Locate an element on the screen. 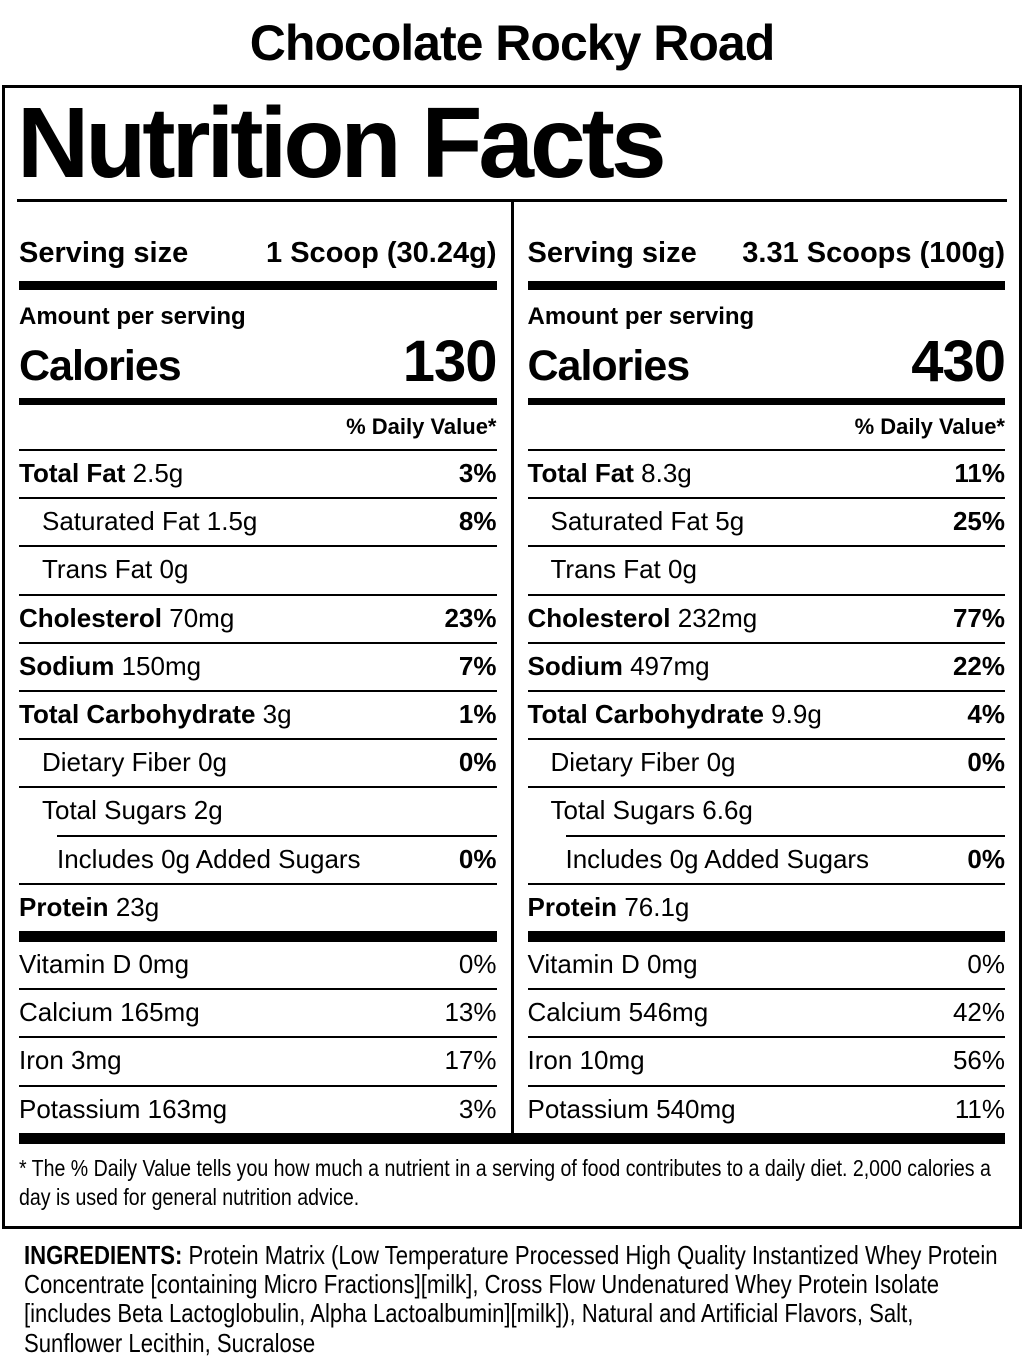  row-cholesterol: Cholesterol 70mg 23% is located at coordinates (258, 619).